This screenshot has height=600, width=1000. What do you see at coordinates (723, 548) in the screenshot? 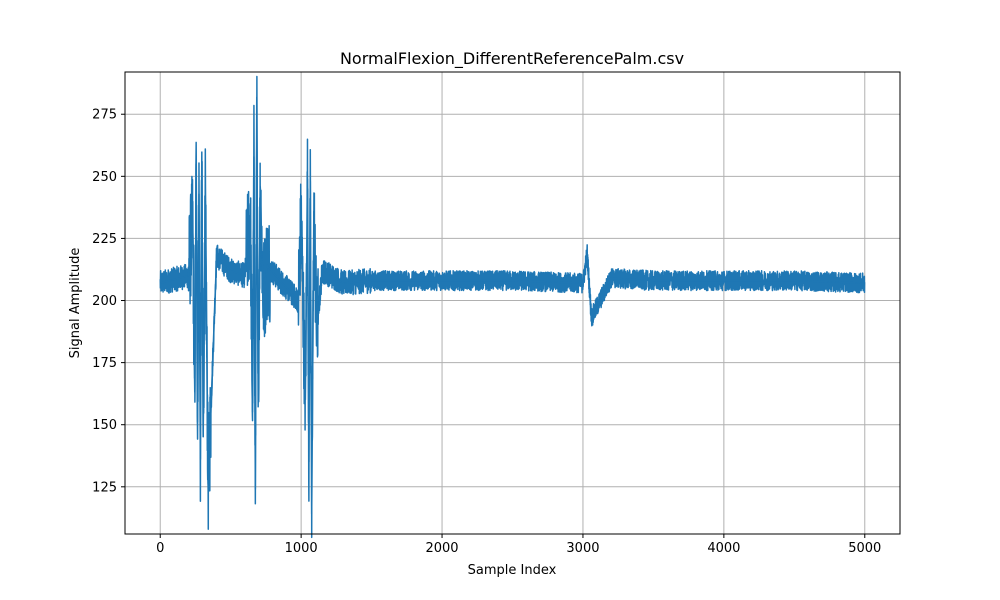
I see `x-tick-label: 4000` at bounding box center [723, 548].